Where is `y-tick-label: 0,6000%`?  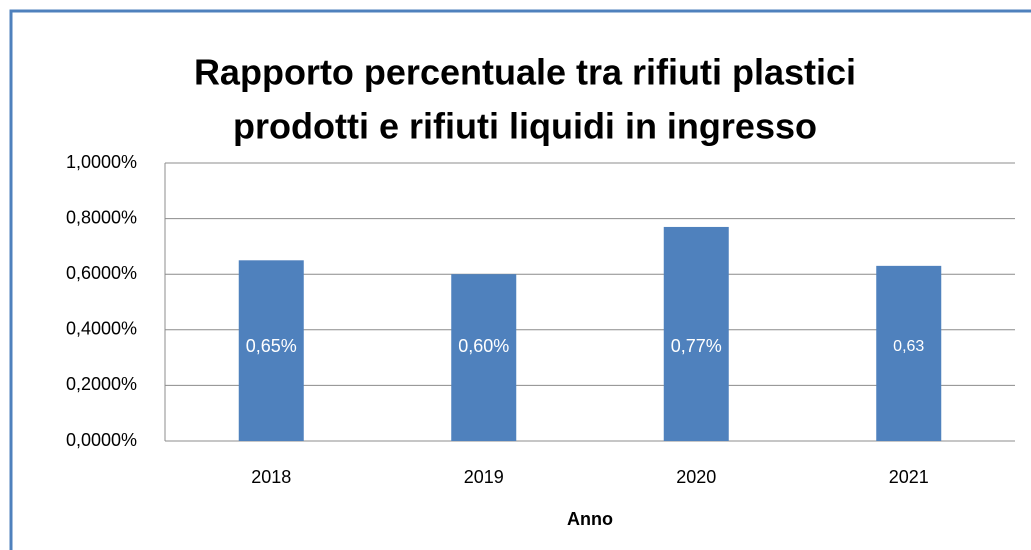
y-tick-label: 0,6000% is located at coordinates (101, 273).